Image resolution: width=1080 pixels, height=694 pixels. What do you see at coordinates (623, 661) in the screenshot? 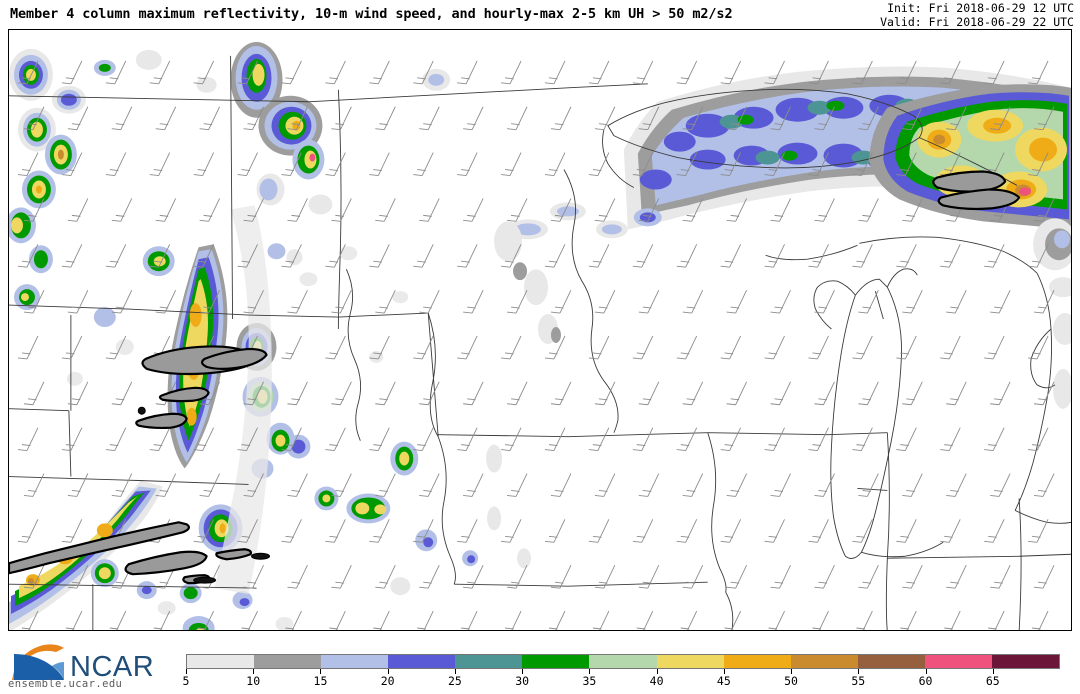
I see `reflectivity-colorbar` at bounding box center [623, 661].